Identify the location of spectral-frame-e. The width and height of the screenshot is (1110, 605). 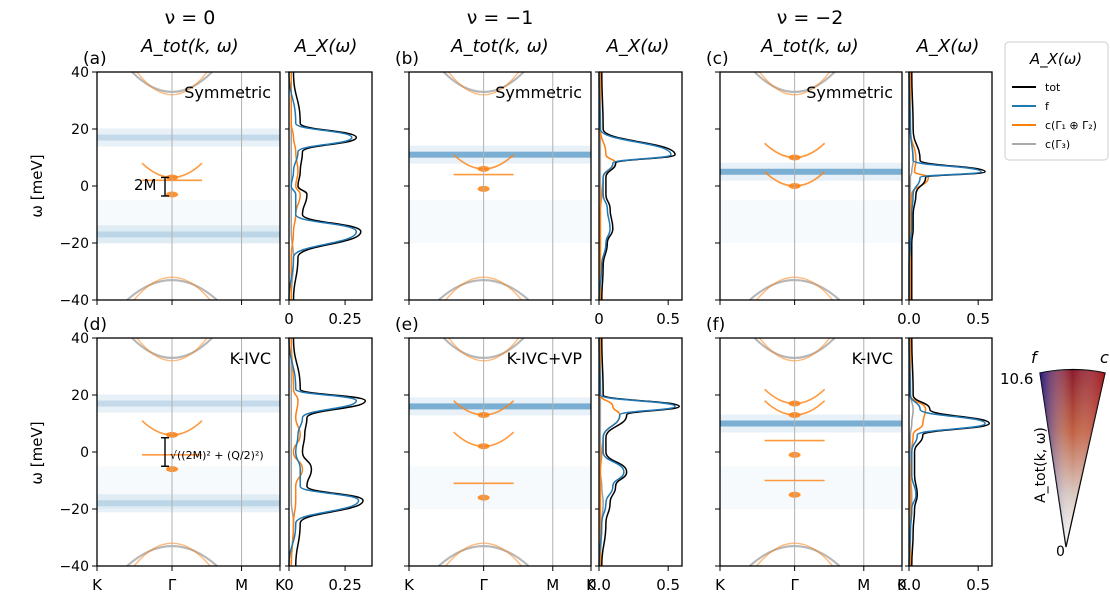
(640, 452).